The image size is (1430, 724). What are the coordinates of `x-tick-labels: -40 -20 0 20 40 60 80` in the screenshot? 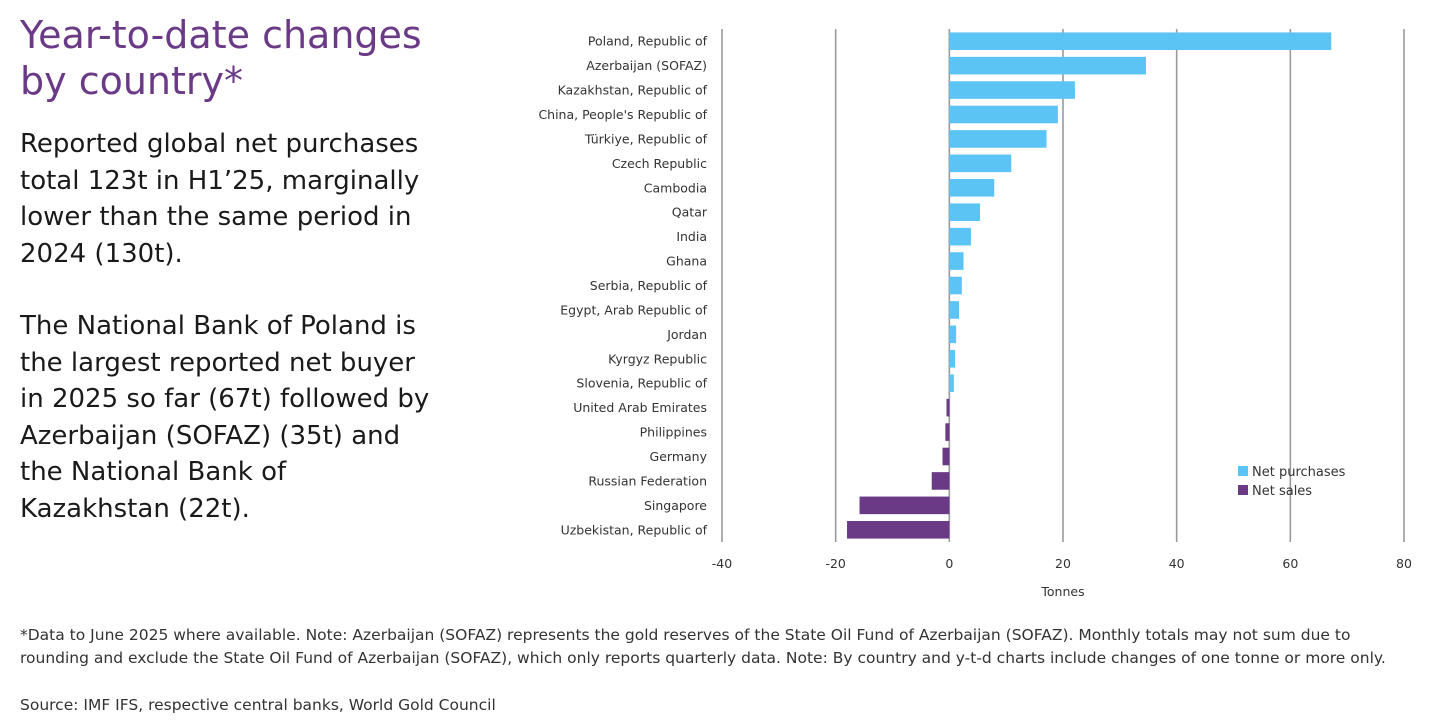 It's located at (1062, 563).